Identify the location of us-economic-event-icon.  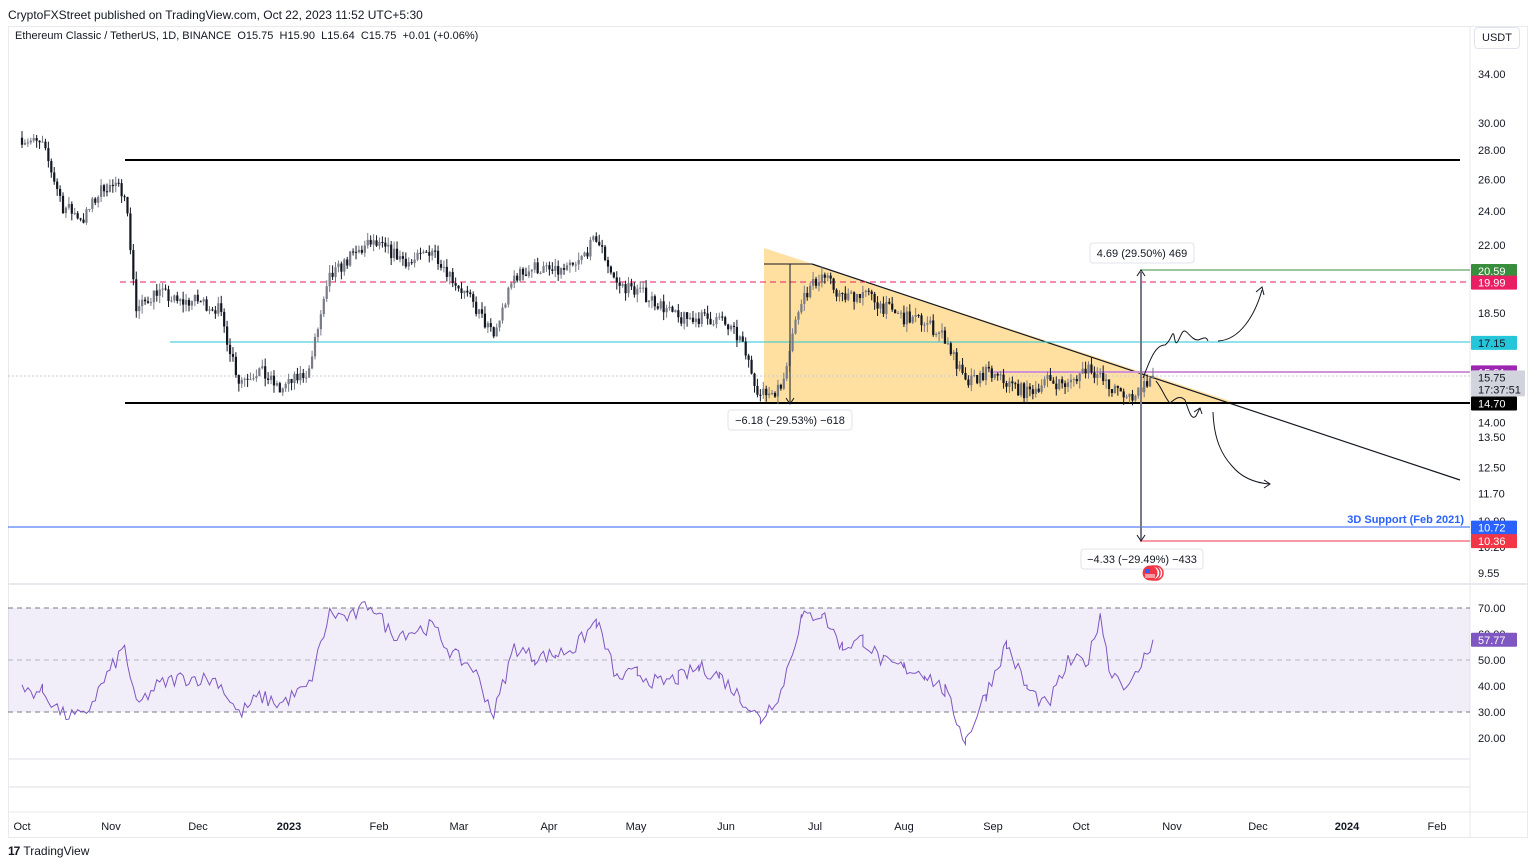
(1153, 573).